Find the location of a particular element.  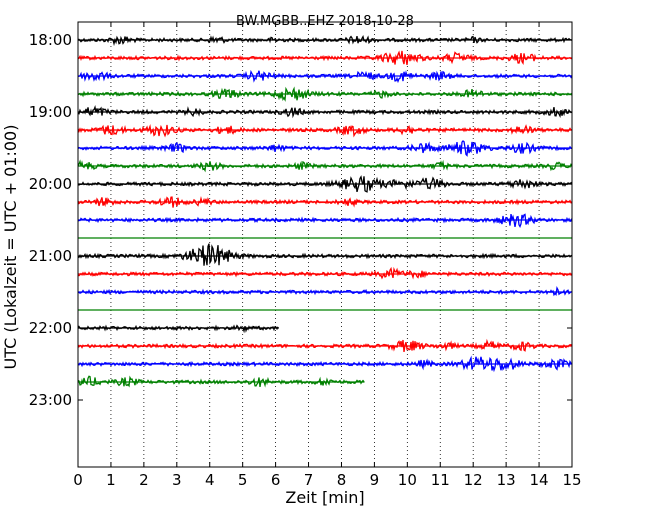

trace-22:30 is located at coordinates (325, 364).